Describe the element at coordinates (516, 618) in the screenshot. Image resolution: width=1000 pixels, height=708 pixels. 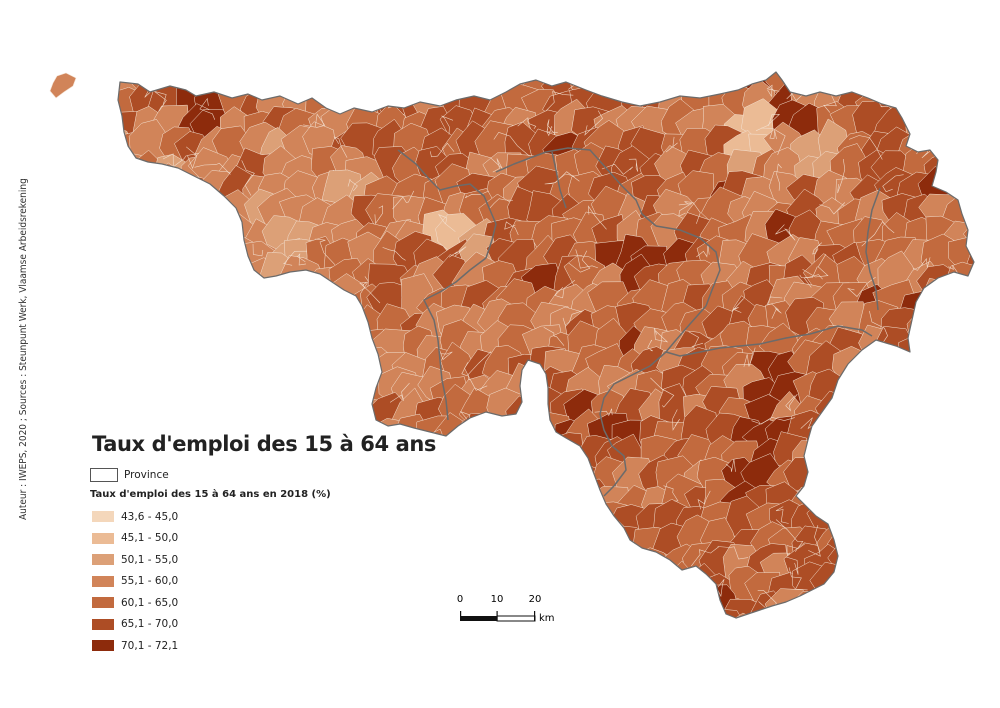
I see `scale-segment-white` at that location.